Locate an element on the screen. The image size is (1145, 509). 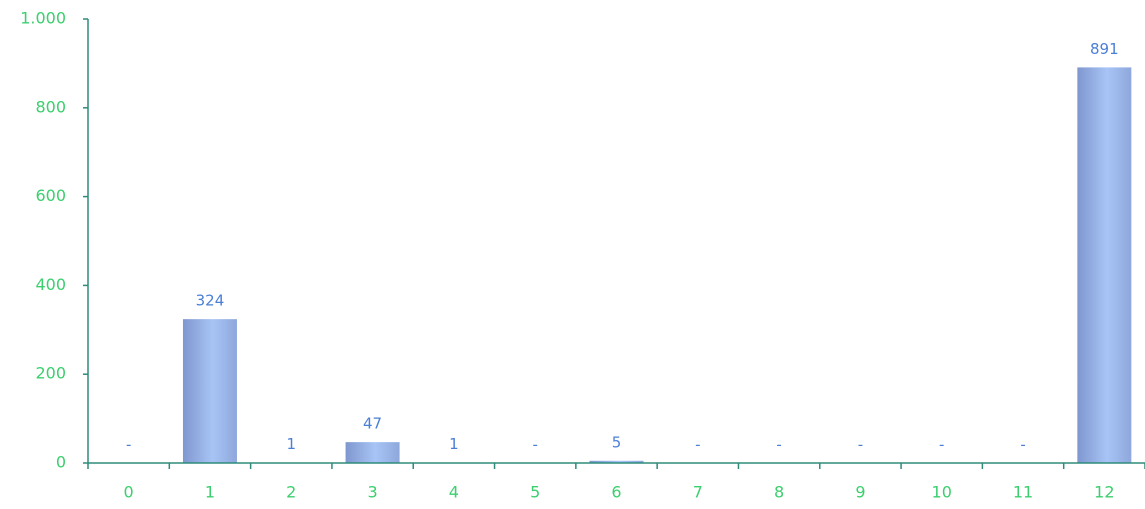
x-tick-label: 4 is located at coordinates (454, 492).